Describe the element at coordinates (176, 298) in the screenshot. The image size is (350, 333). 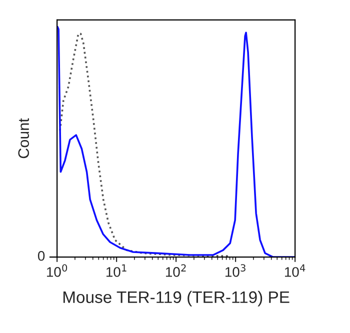
I see `x-axis-title: Mouse TER-119 (TER-119) PE` at that location.